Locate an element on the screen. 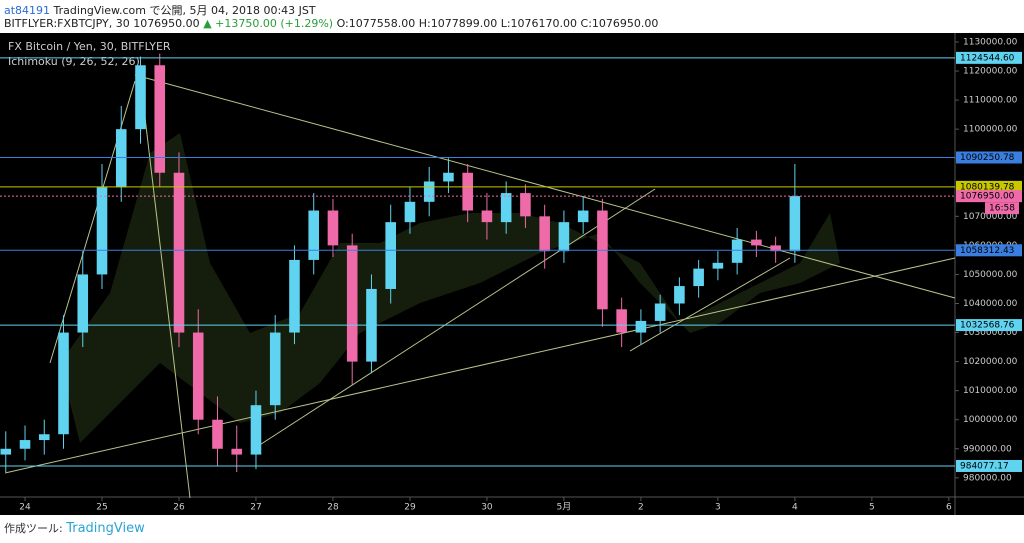 The image size is (1024, 543). ohlc-open: O:1077558.00 is located at coordinates (376, 23).